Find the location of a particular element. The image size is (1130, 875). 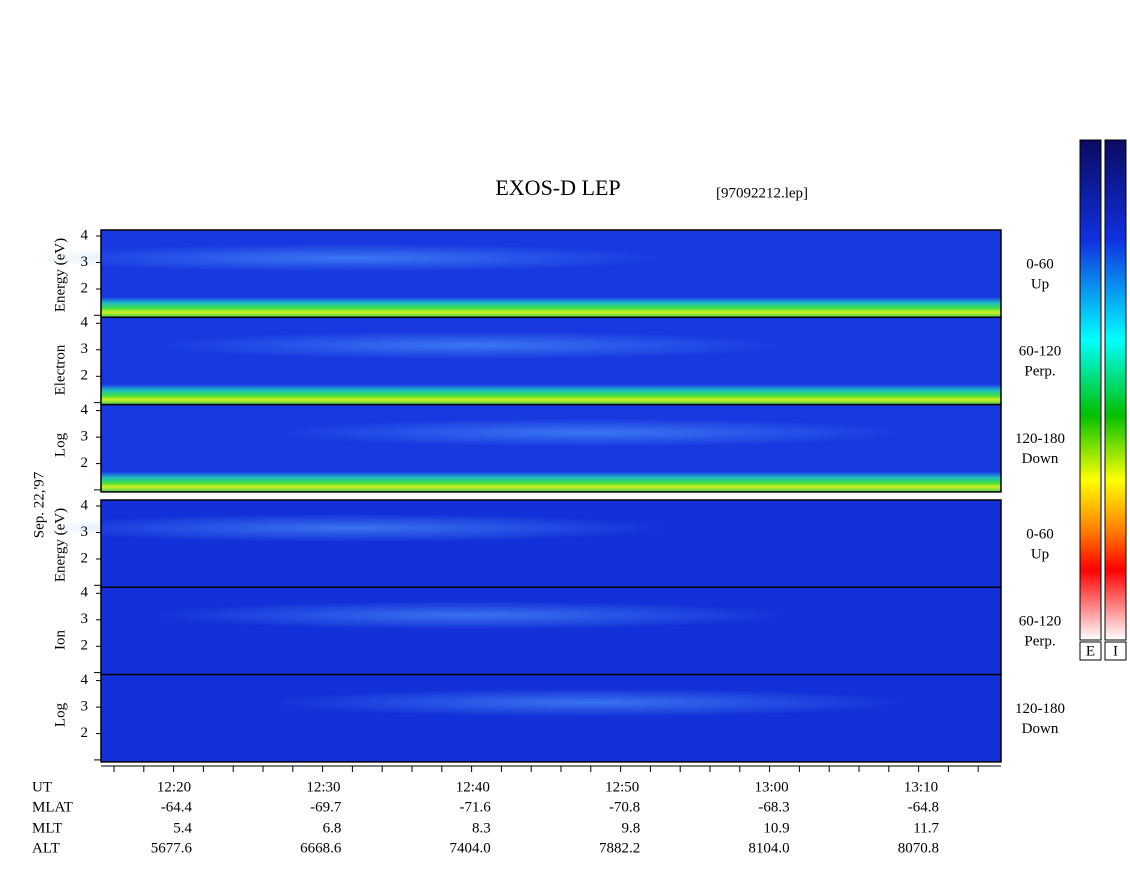

row-value: 6.8 is located at coordinates (332, 828).